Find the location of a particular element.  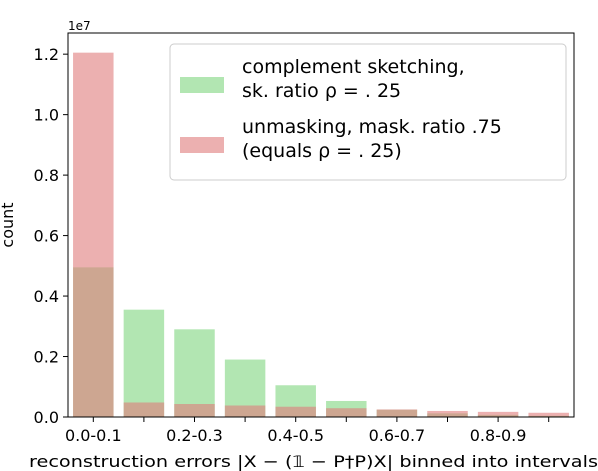

bar-series2-0.7-0.8 is located at coordinates (447, 413).